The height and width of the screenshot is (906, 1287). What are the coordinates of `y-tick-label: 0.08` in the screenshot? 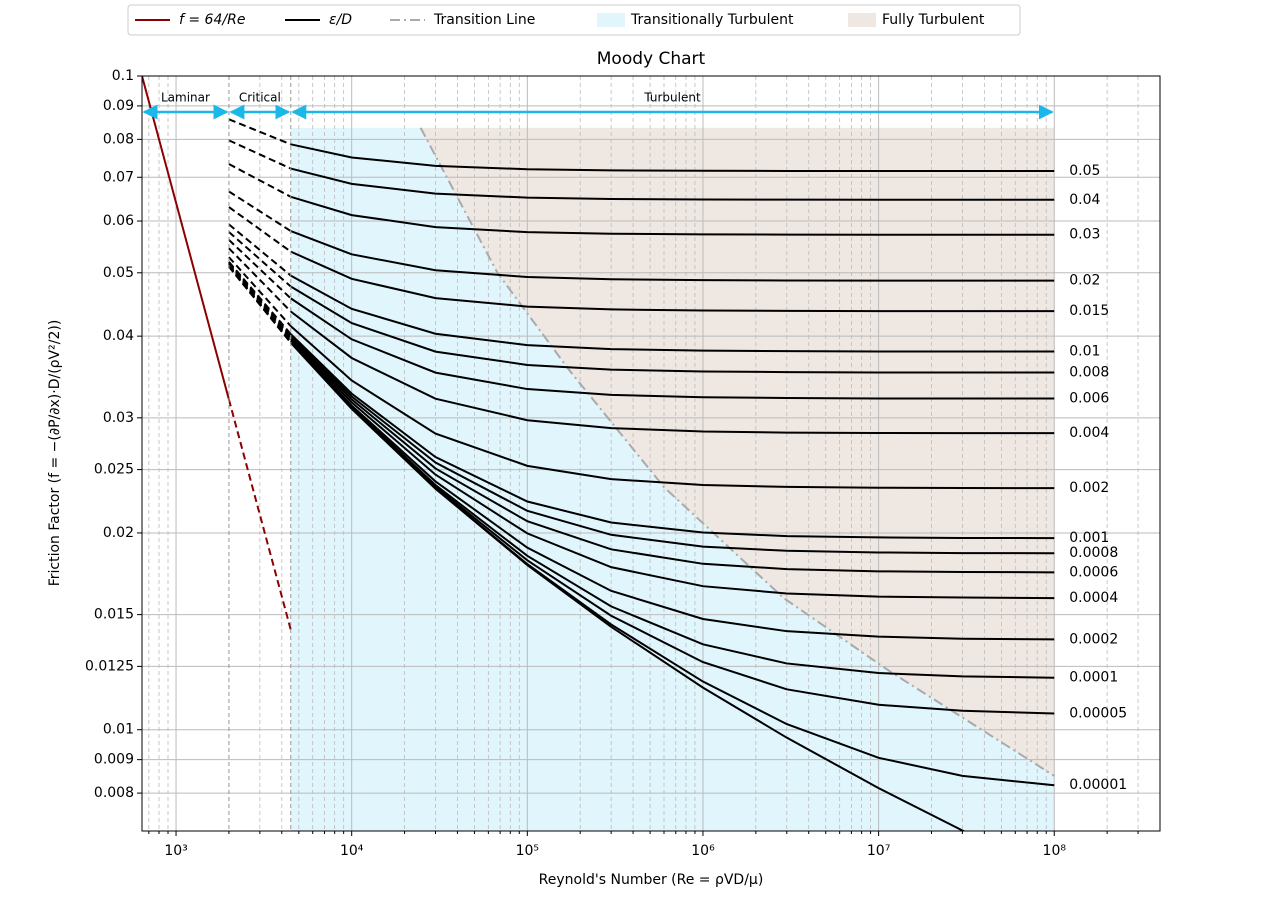 It's located at (118, 139).